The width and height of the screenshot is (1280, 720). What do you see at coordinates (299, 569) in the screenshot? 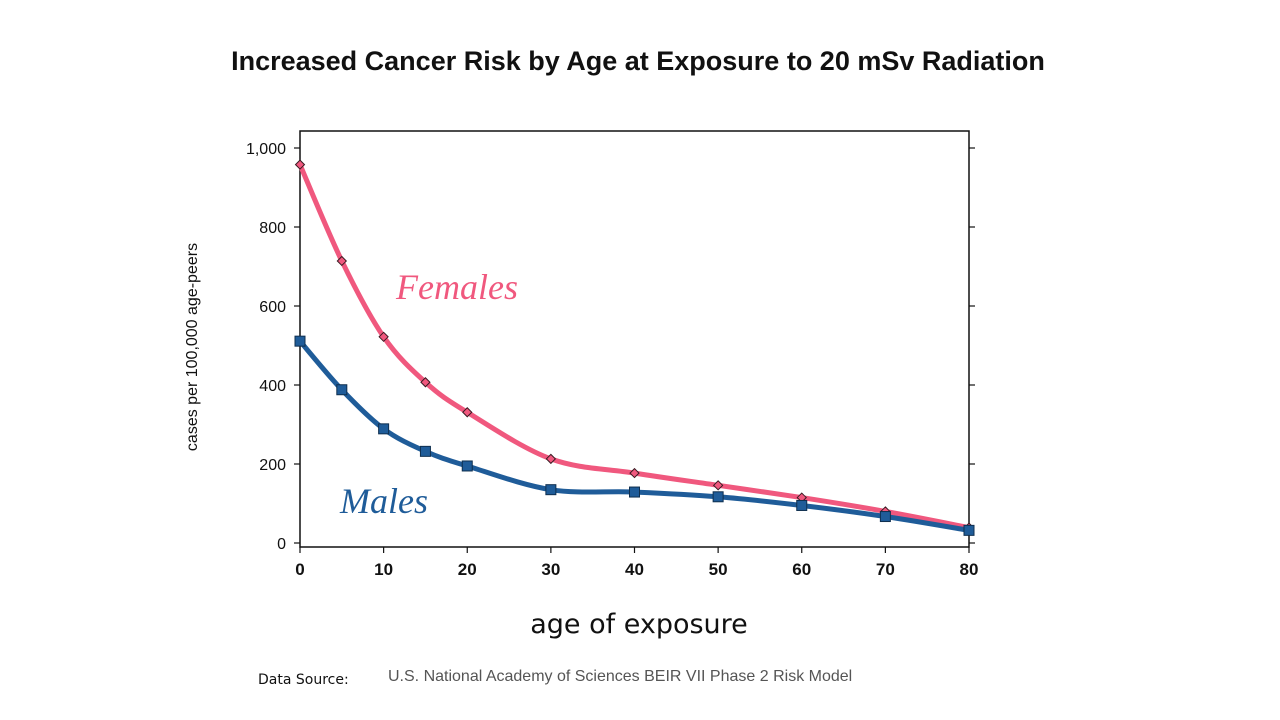
I see `x-tick-label: 0` at bounding box center [299, 569].